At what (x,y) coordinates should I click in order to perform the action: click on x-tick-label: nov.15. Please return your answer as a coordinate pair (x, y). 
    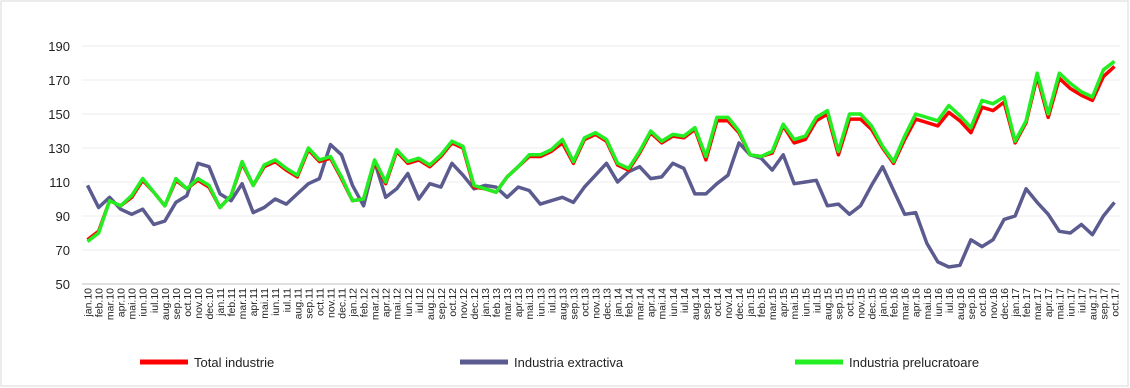
    Looking at the image, I should click on (862, 303).